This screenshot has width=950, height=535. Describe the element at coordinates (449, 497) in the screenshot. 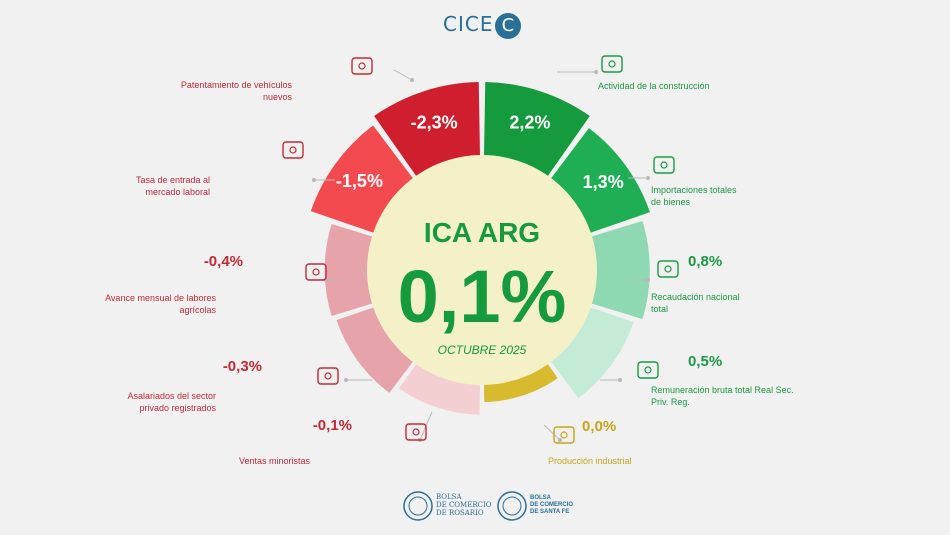

I see `bcr-line1: BOLSA` at that location.